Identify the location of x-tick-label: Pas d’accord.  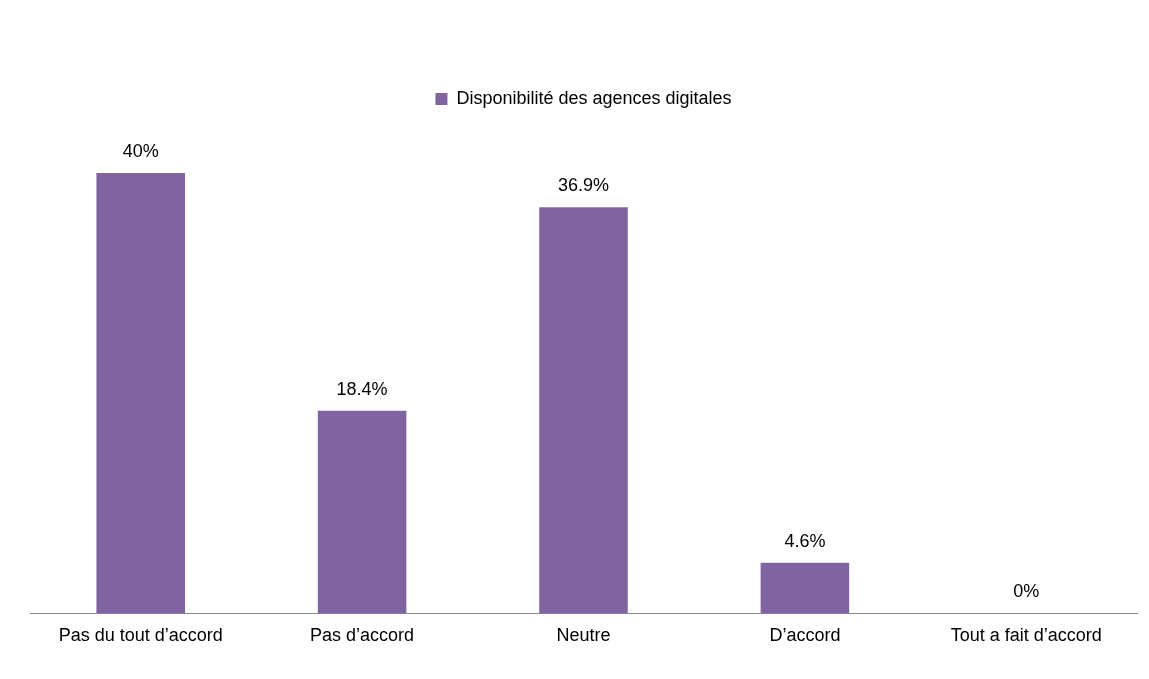
(362, 635).